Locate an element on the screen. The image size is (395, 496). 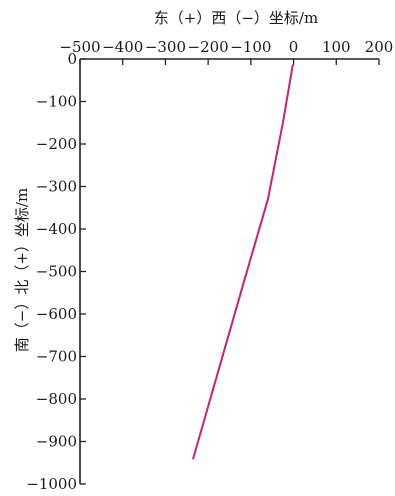
y-tick-label: −900 is located at coordinates (56, 442).